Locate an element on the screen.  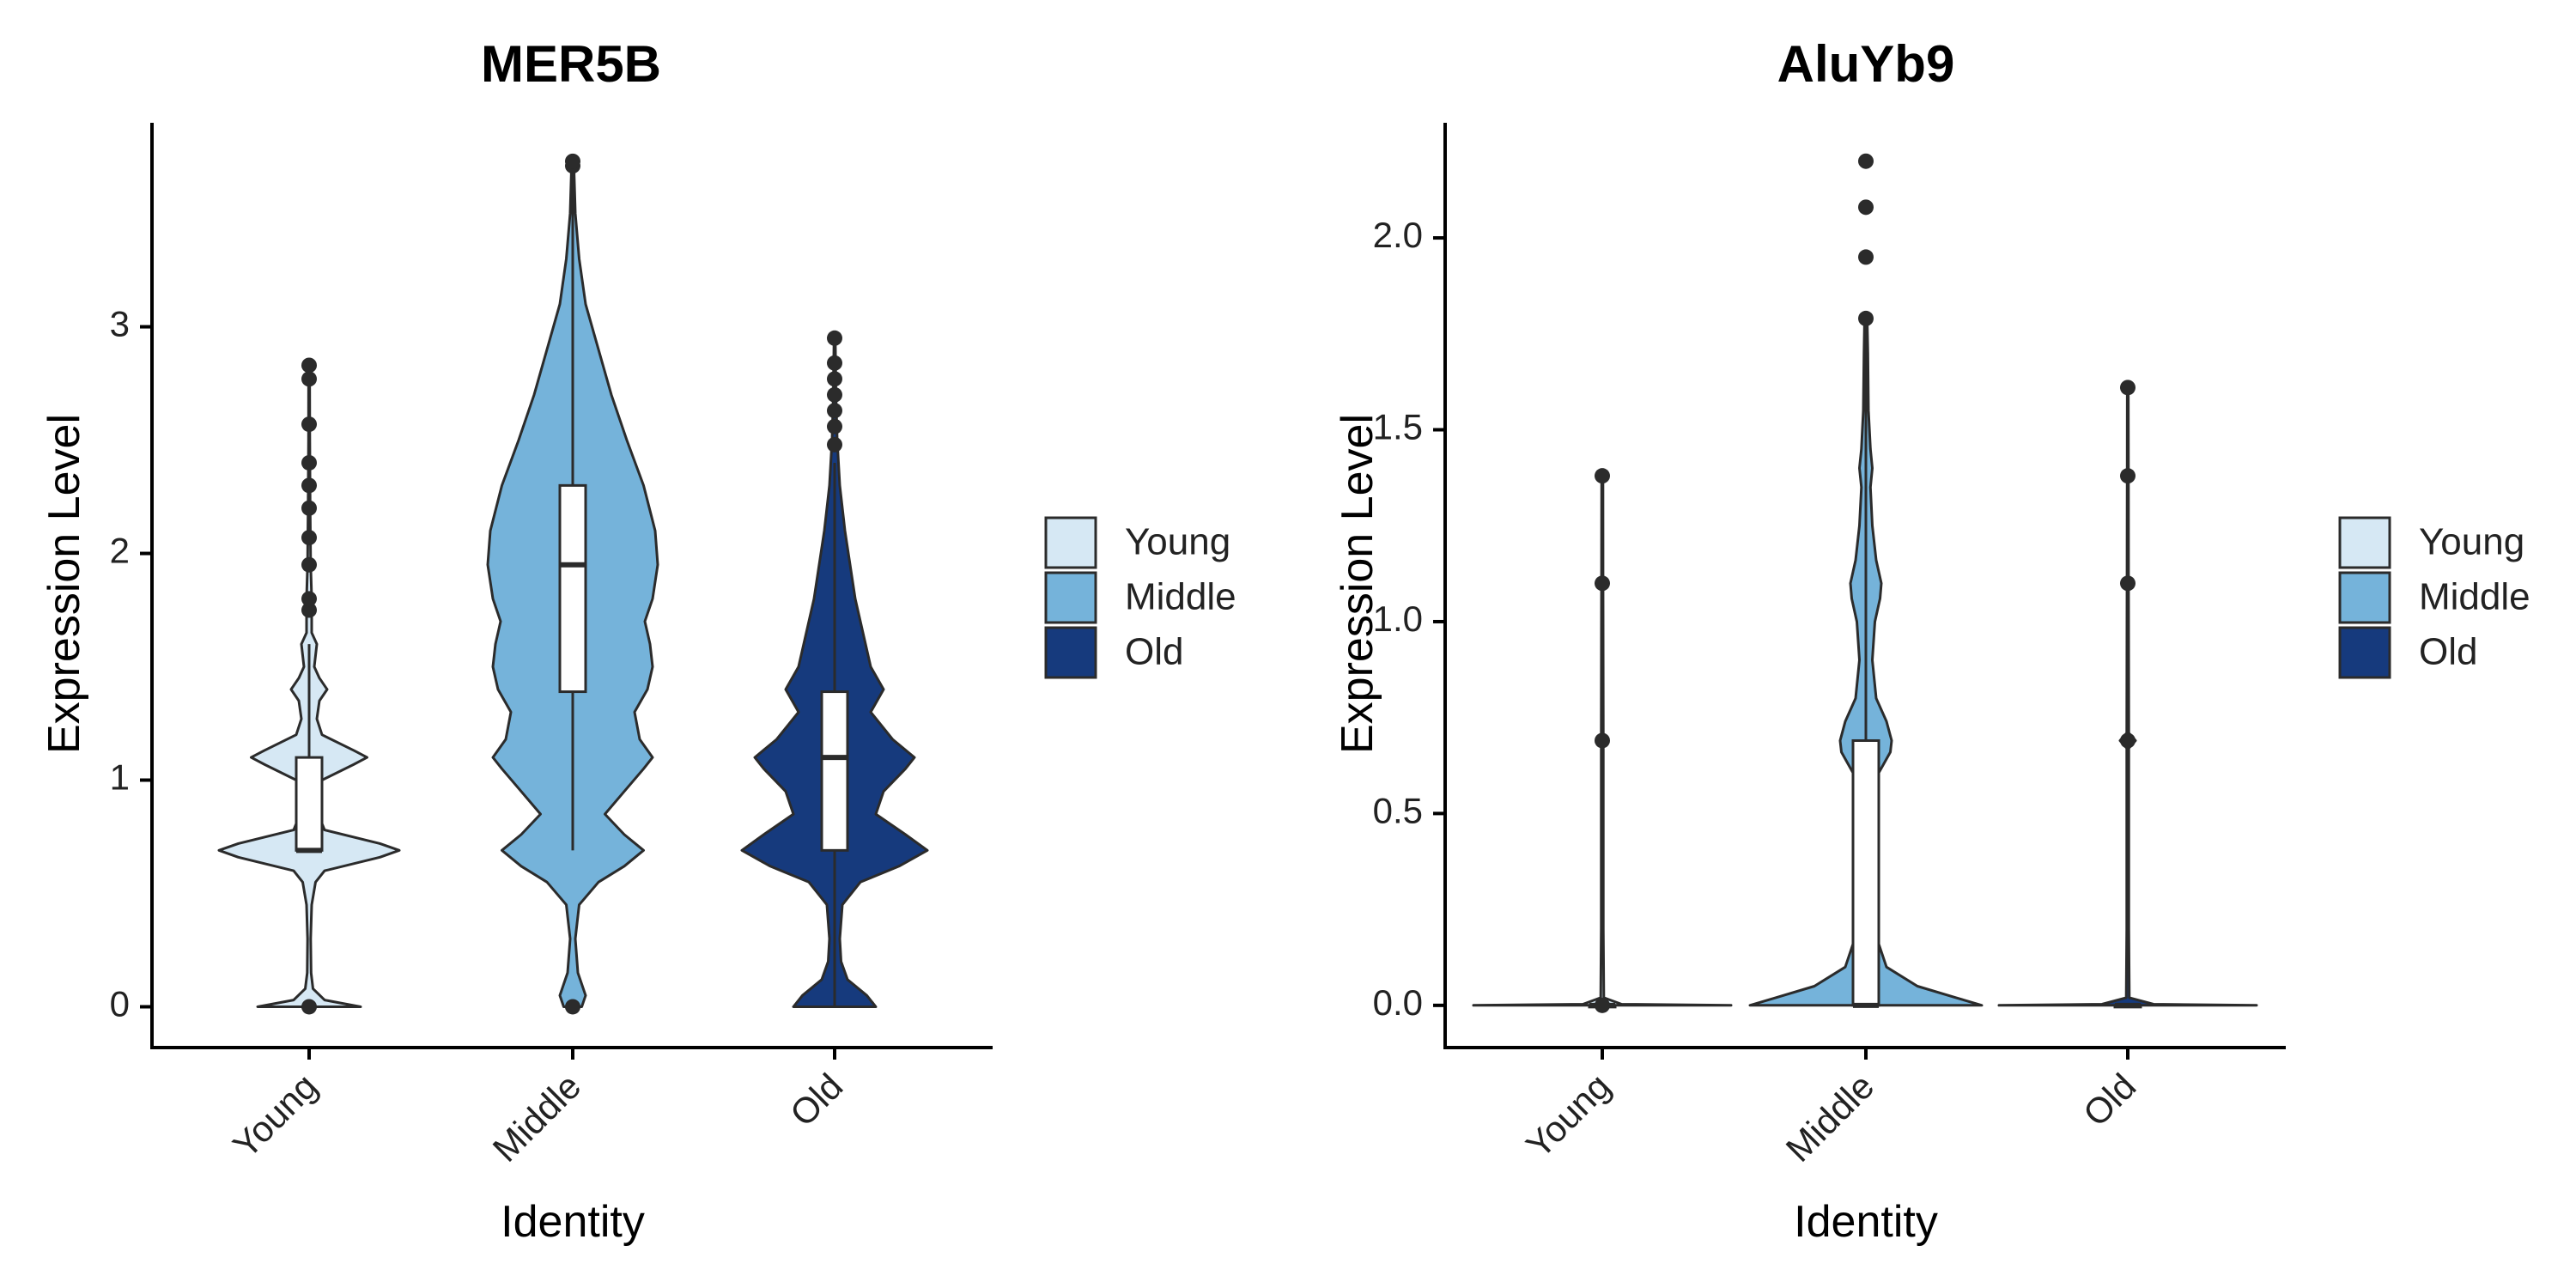
y-tick-label: 2 is located at coordinates (120, 551).